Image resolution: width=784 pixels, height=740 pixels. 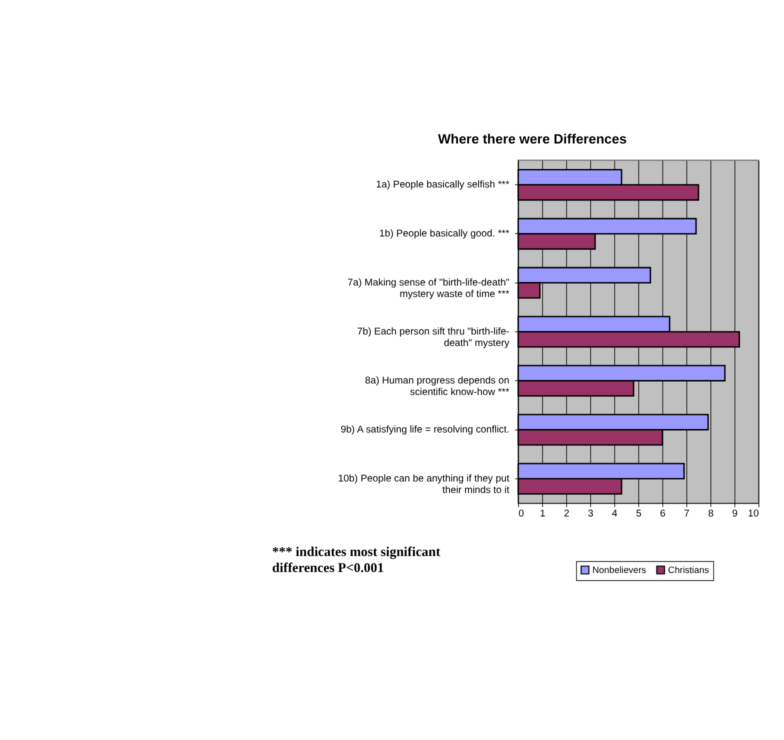 I want to click on y-tick-label: 1b) People basically good. ***, so click(x=444, y=234).